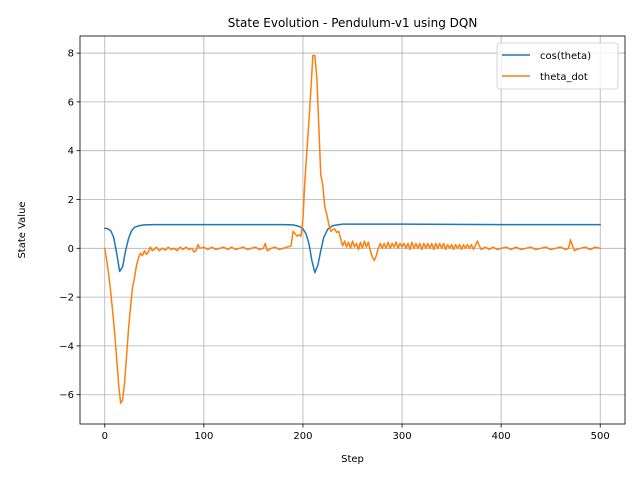  Describe the element at coordinates (600, 436) in the screenshot. I see `x-tick-label: 500` at that location.